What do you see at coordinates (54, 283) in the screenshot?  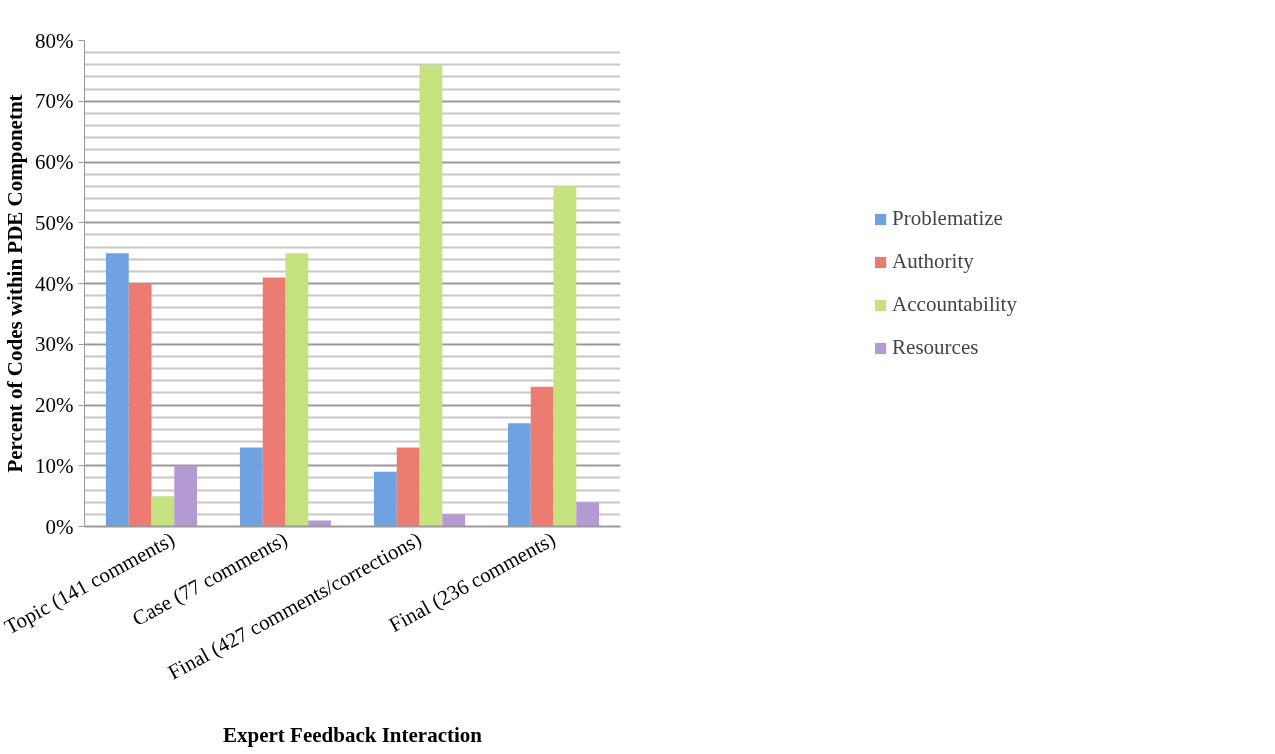 I see `y-tick-label: 40%` at bounding box center [54, 283].